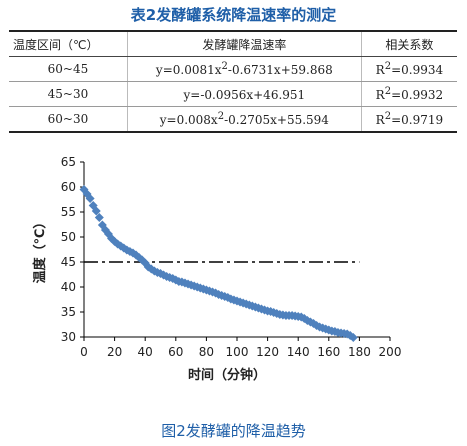 This screenshot has width=467, height=446. What do you see at coordinates (84, 352) in the screenshot?
I see `x-tick-label: 0` at bounding box center [84, 352].